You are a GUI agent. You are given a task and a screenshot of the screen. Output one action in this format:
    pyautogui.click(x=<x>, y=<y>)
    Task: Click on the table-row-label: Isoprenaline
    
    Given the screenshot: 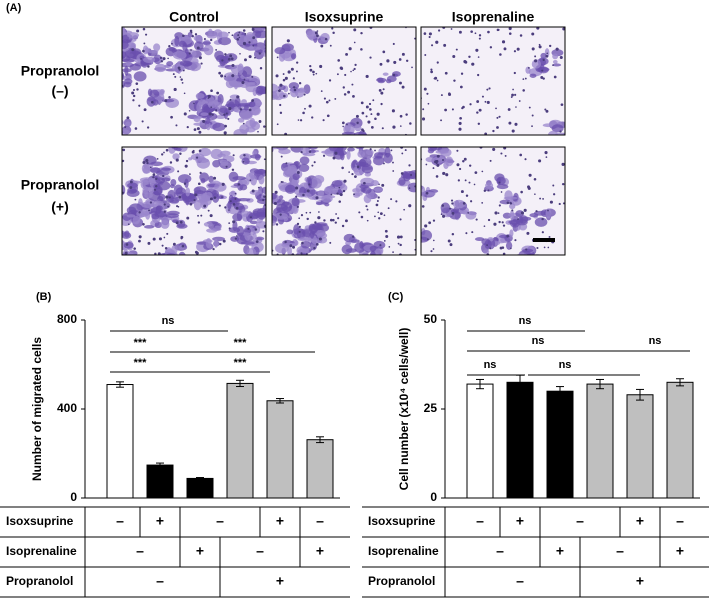 What is the action you would take?
    pyautogui.click(x=403, y=551)
    